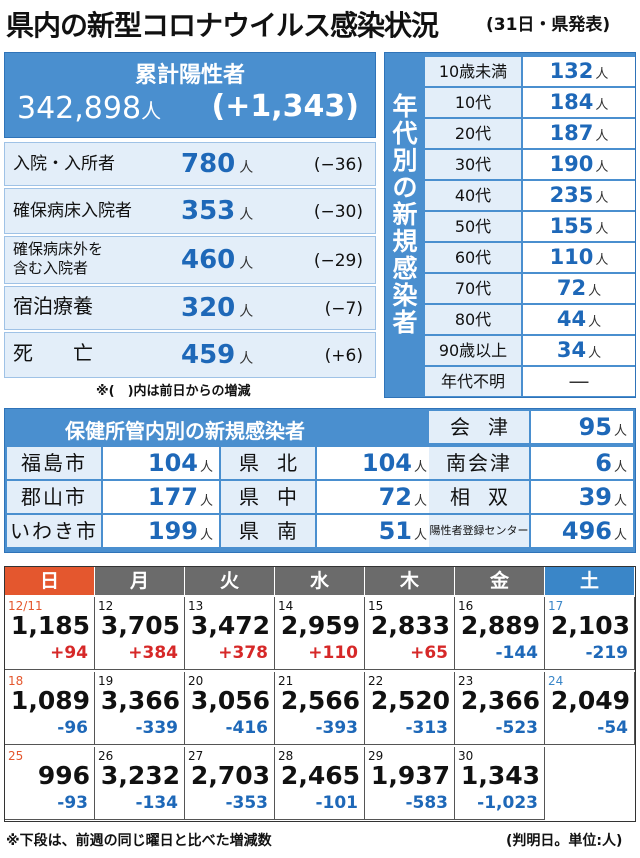 This screenshot has width=640, height=858. I want to click on day-of-week-header: 金, so click(499, 581).